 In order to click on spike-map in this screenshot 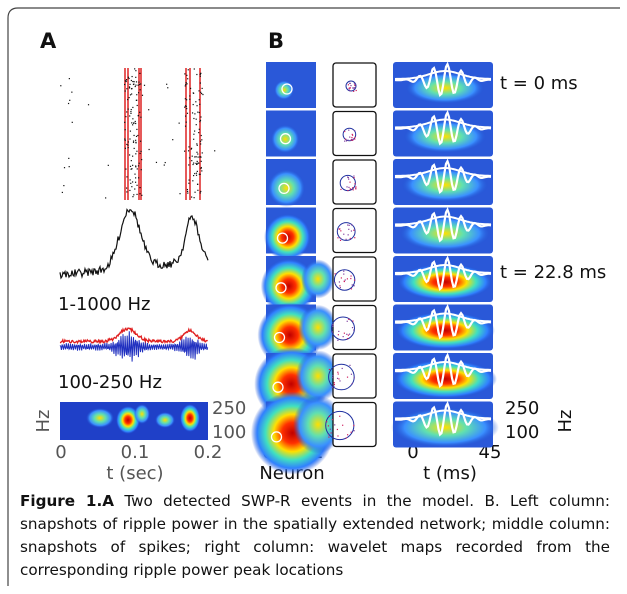, I will do `click(354, 182)`.